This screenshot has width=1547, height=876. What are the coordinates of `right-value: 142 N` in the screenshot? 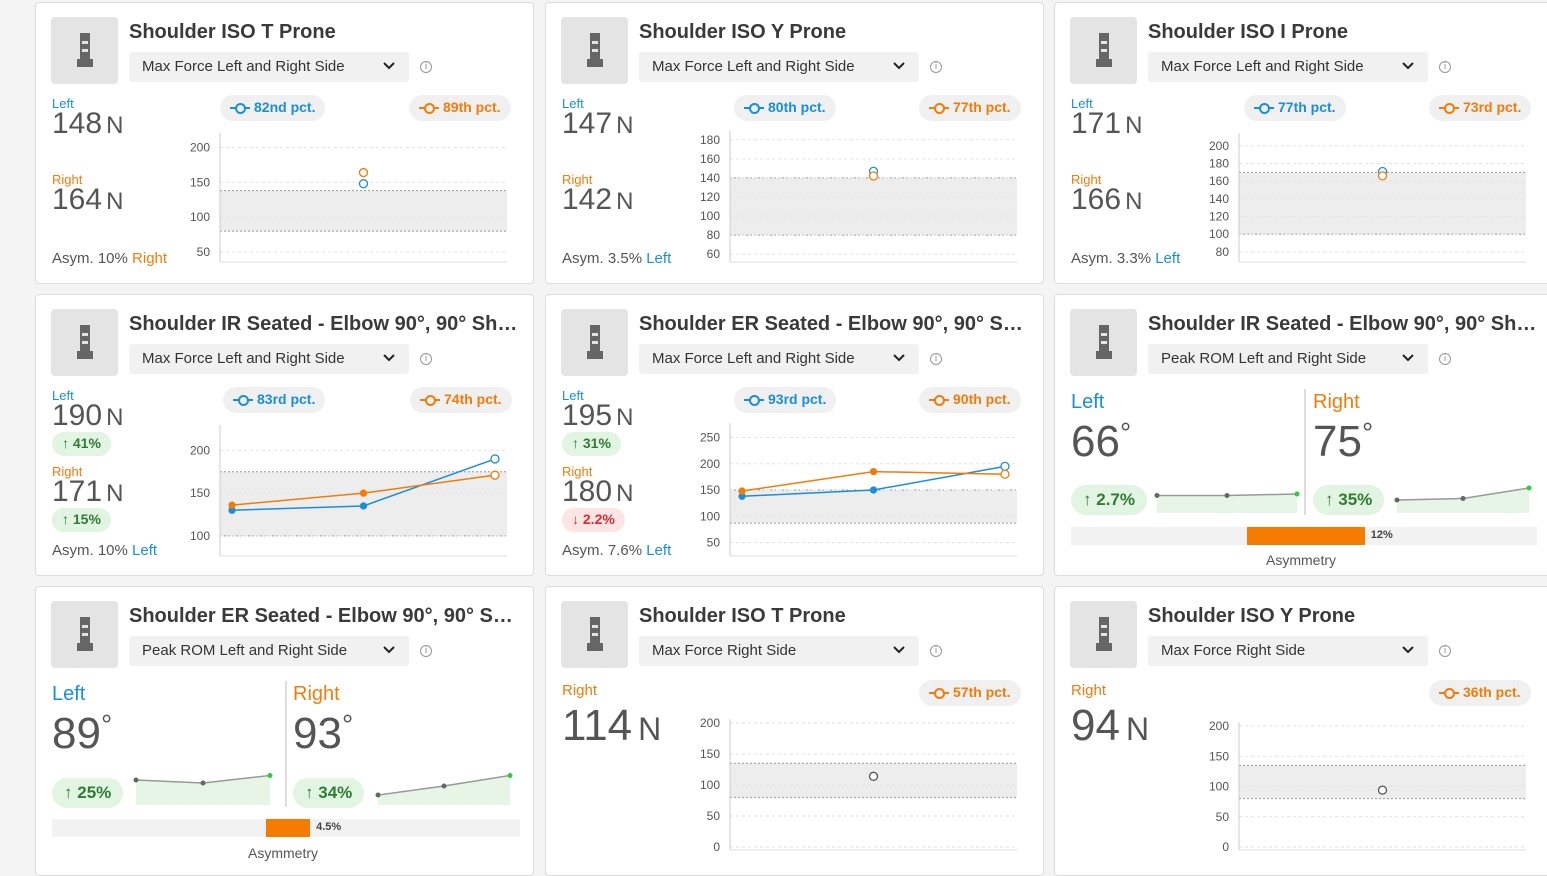 It's located at (598, 199).